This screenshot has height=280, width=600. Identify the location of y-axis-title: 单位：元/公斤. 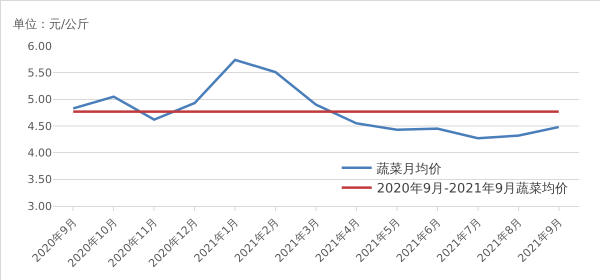
(51, 24).